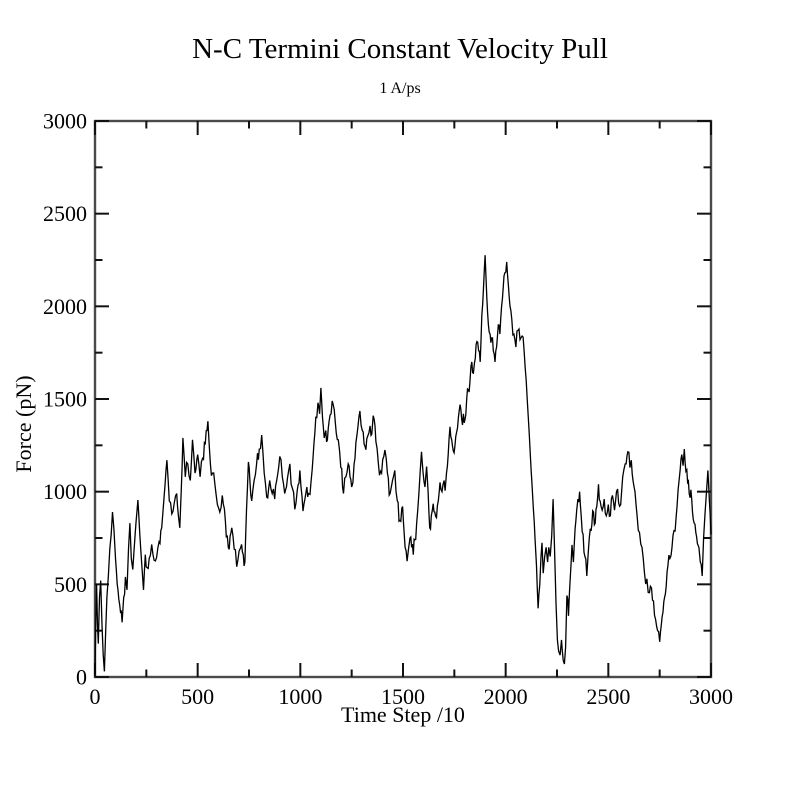 The image size is (800, 800). Describe the element at coordinates (70, 584) in the screenshot. I see `y-tick-label: 500` at that location.